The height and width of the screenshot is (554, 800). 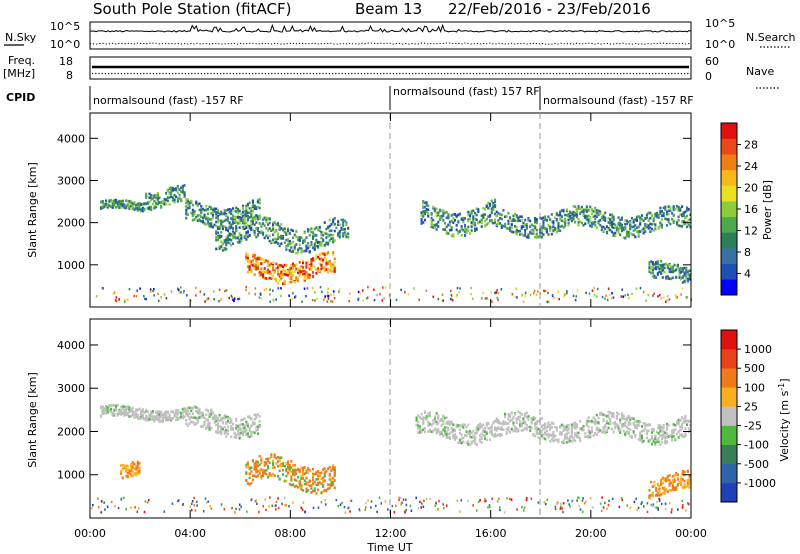 I want to click on colorbar-tick-label: 24, so click(x=751, y=166).